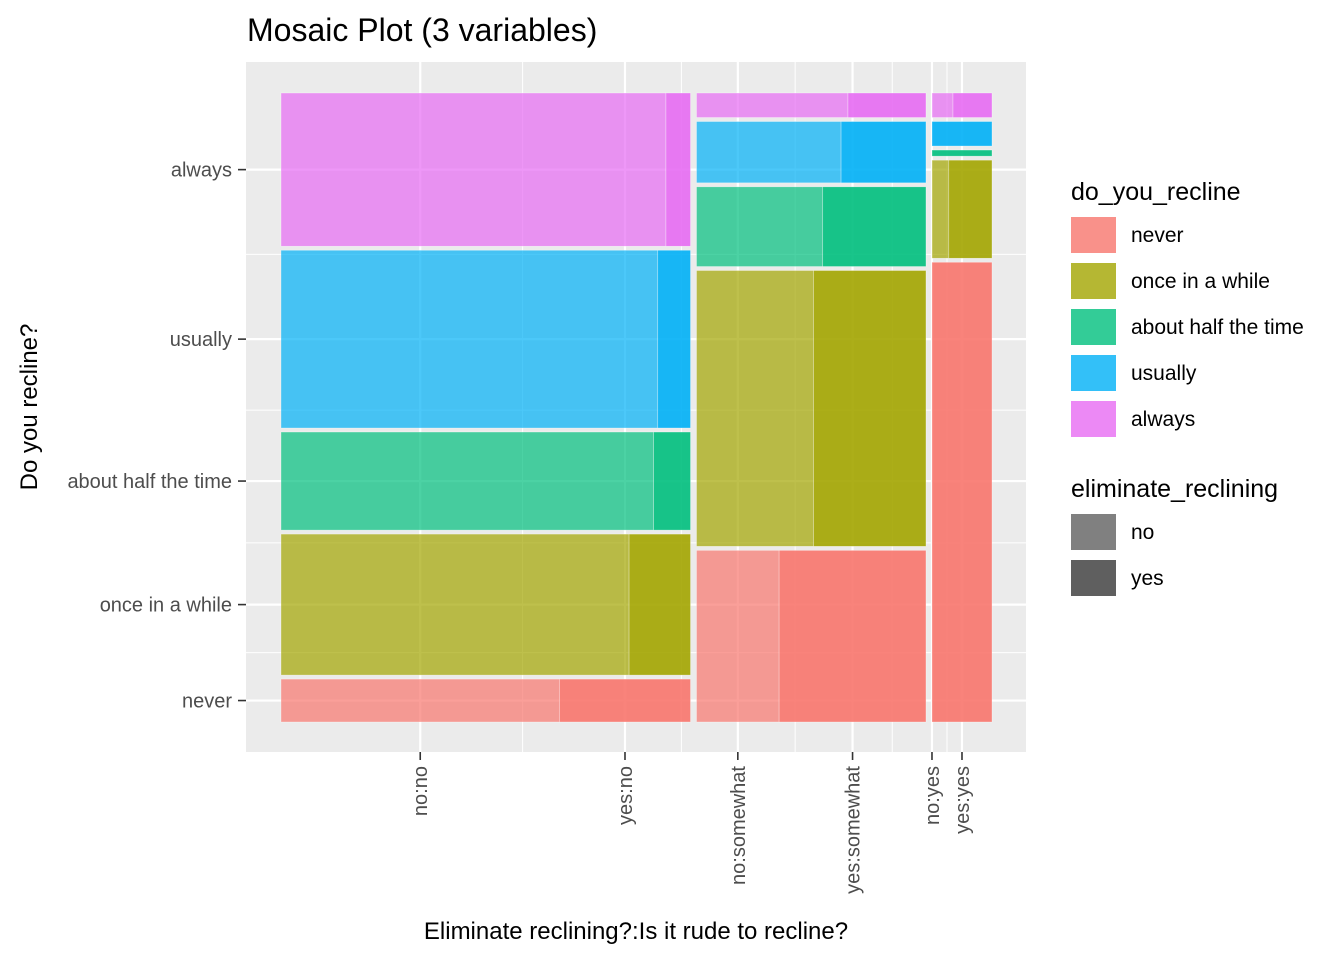 The image size is (1344, 960). Describe the element at coordinates (852, 636) in the screenshot. I see `tile-somewhat-never-yes` at that location.